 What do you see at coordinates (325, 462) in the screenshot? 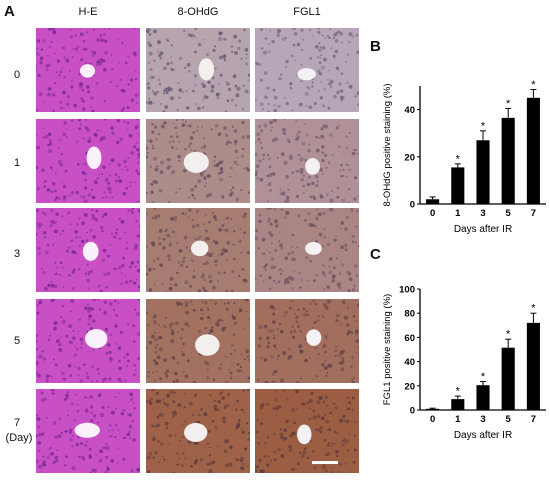
I see `scale-bar` at bounding box center [325, 462].